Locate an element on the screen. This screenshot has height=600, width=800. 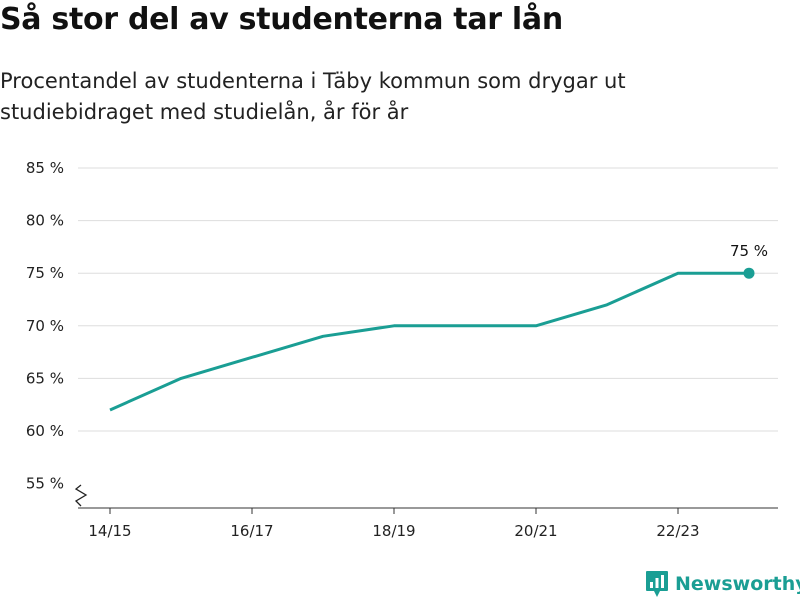
y-axis-break-icon is located at coordinates (81, 495).